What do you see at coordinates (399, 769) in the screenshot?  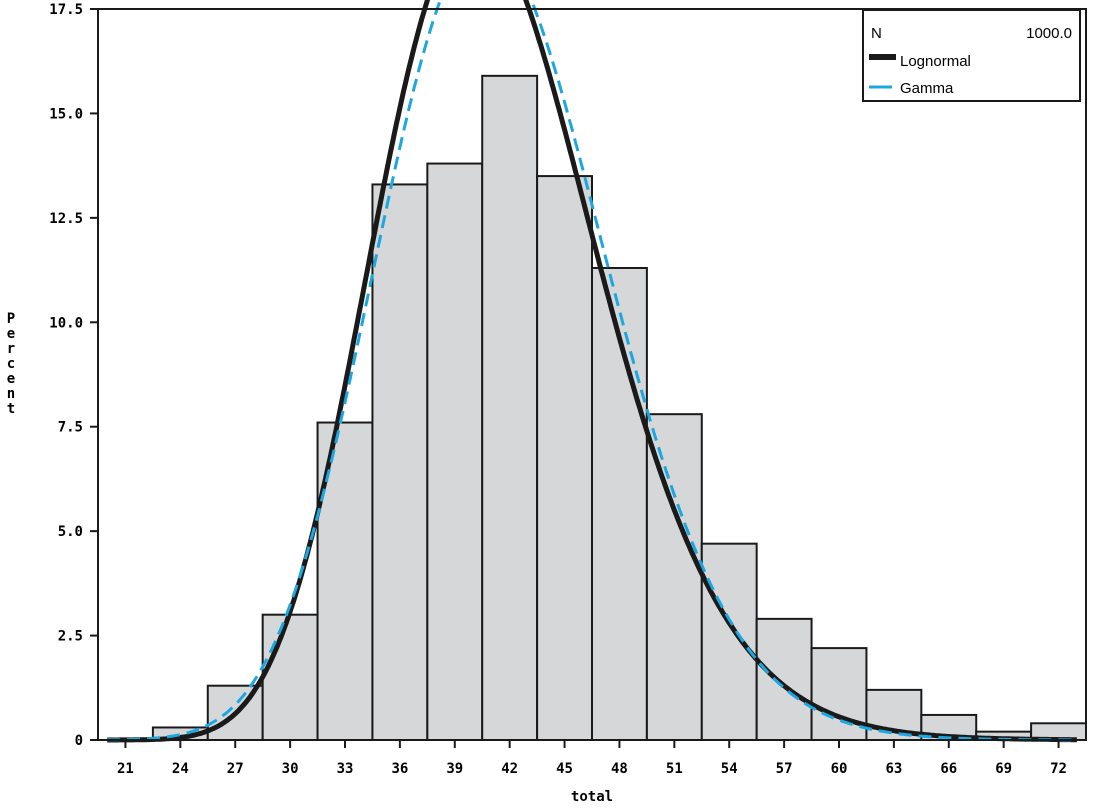 I see `x-tick-label: 36` at bounding box center [399, 769].